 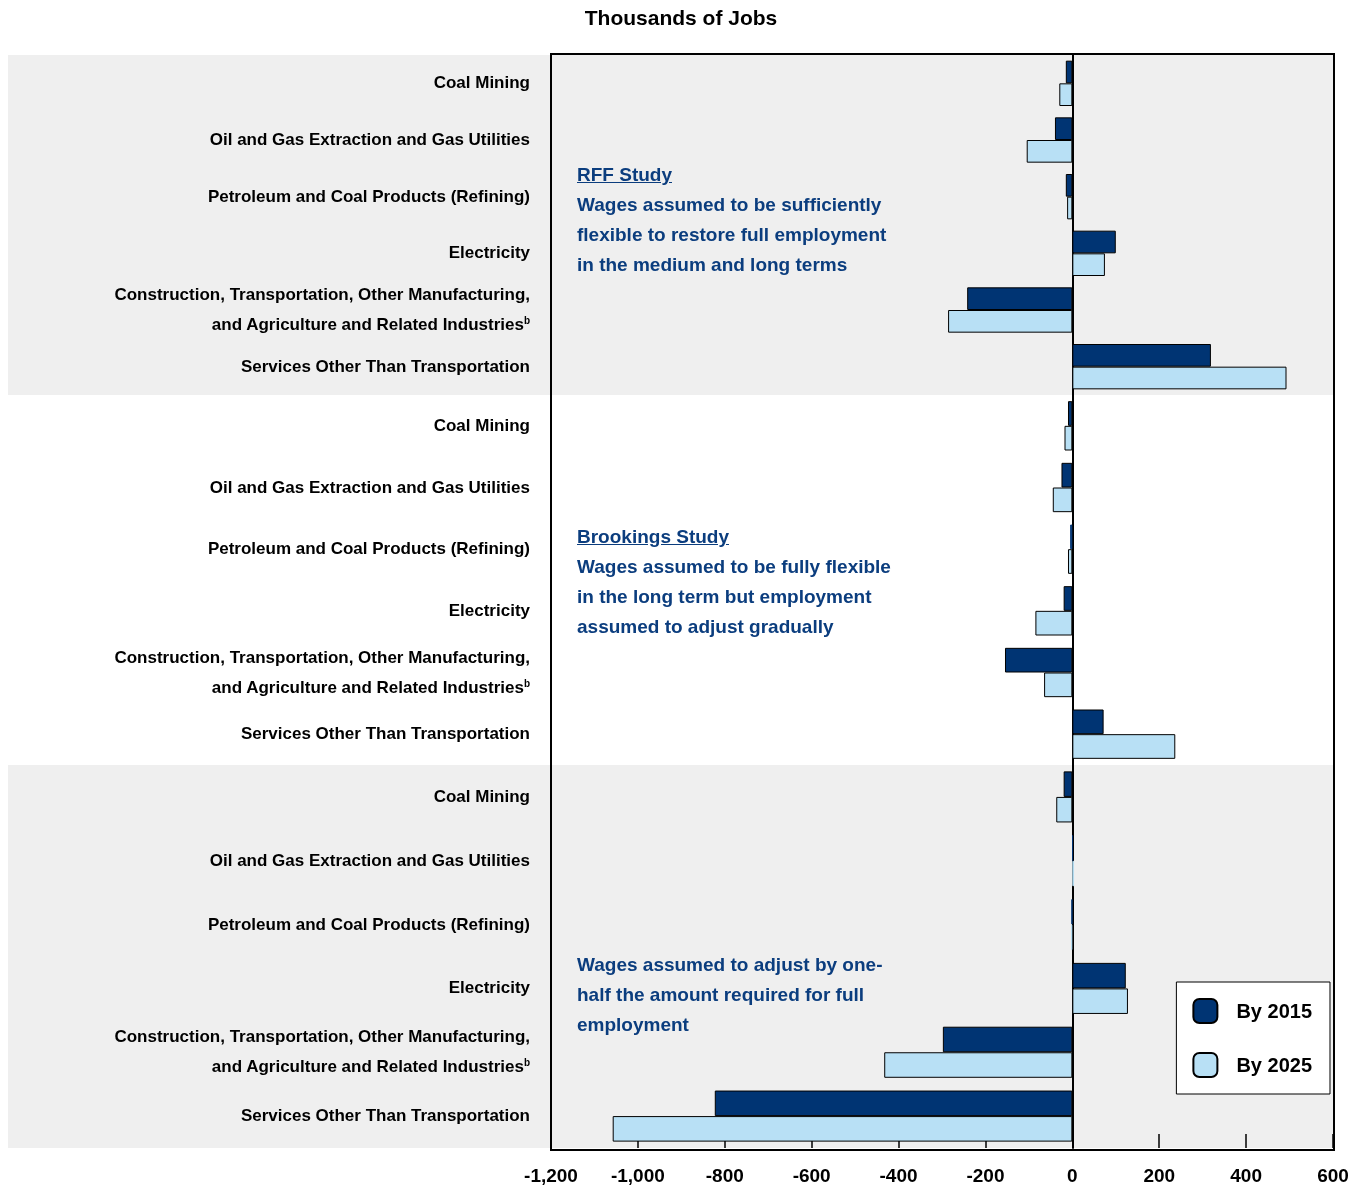 I want to click on x-tick-label: 200, so click(x=1159, y=1175).